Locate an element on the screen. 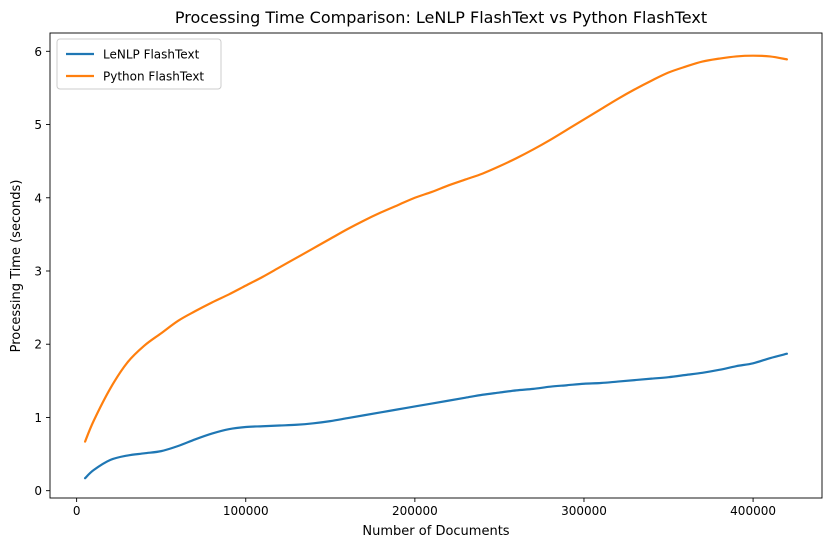 The width and height of the screenshot is (833, 547). legend-box is located at coordinates (139, 64).